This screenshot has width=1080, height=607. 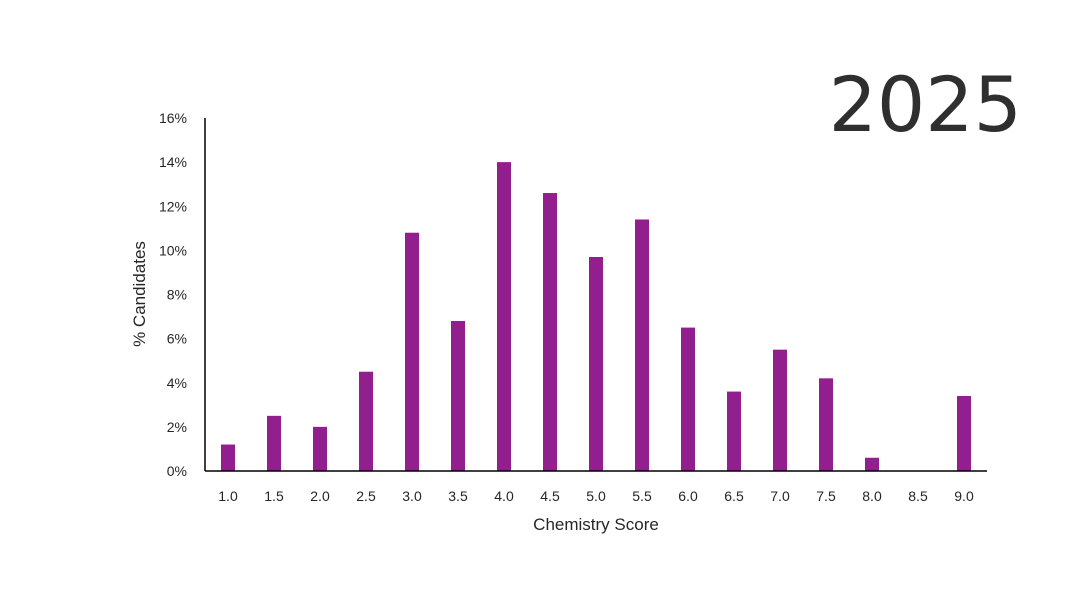 What do you see at coordinates (826, 496) in the screenshot?
I see `x-tick-label: 7.5` at bounding box center [826, 496].